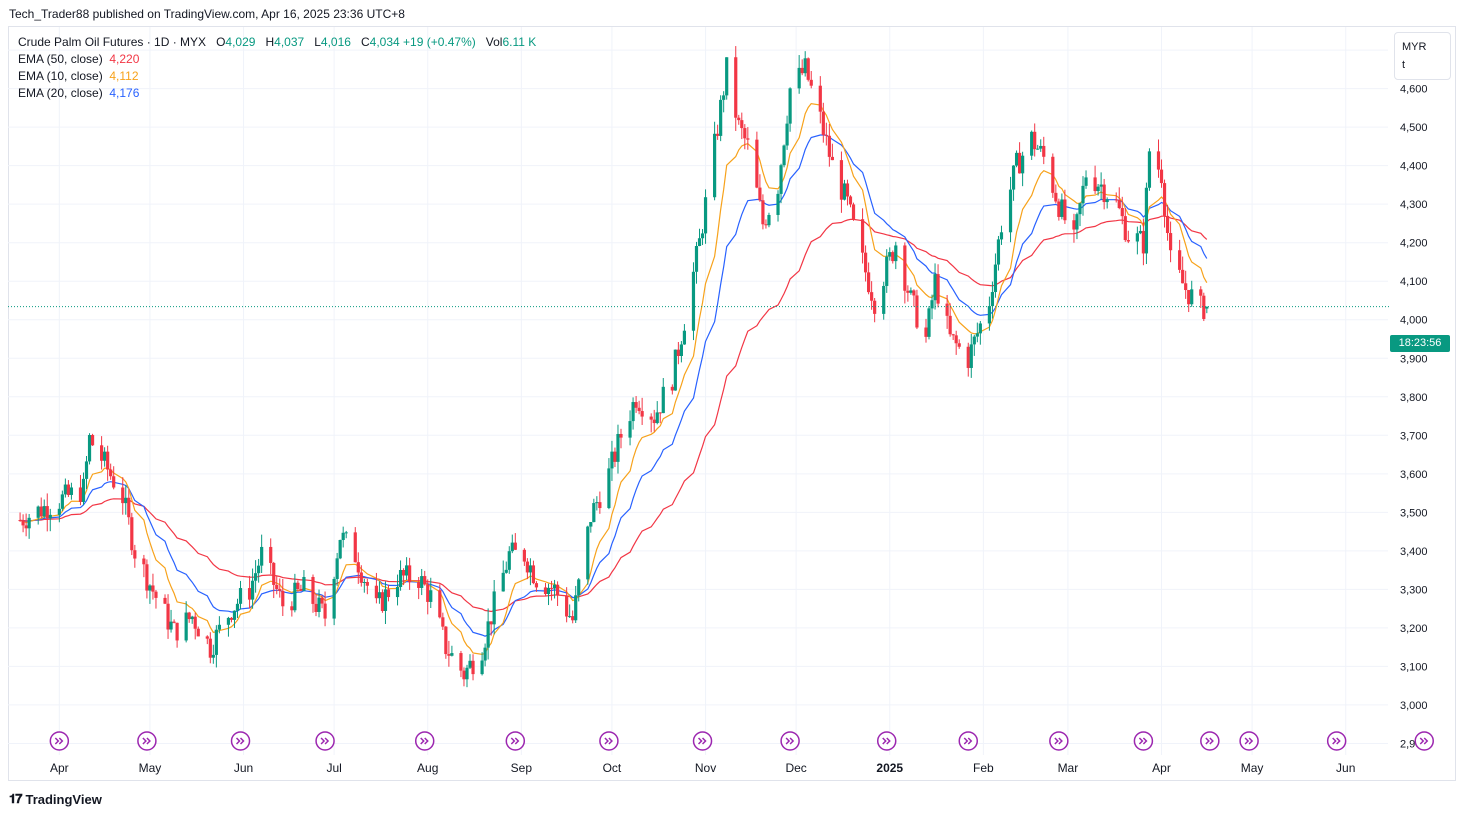 The height and width of the screenshot is (817, 1465). What do you see at coordinates (60, 93) in the screenshot?
I see `ema20-label: EMA (20, close)` at bounding box center [60, 93].